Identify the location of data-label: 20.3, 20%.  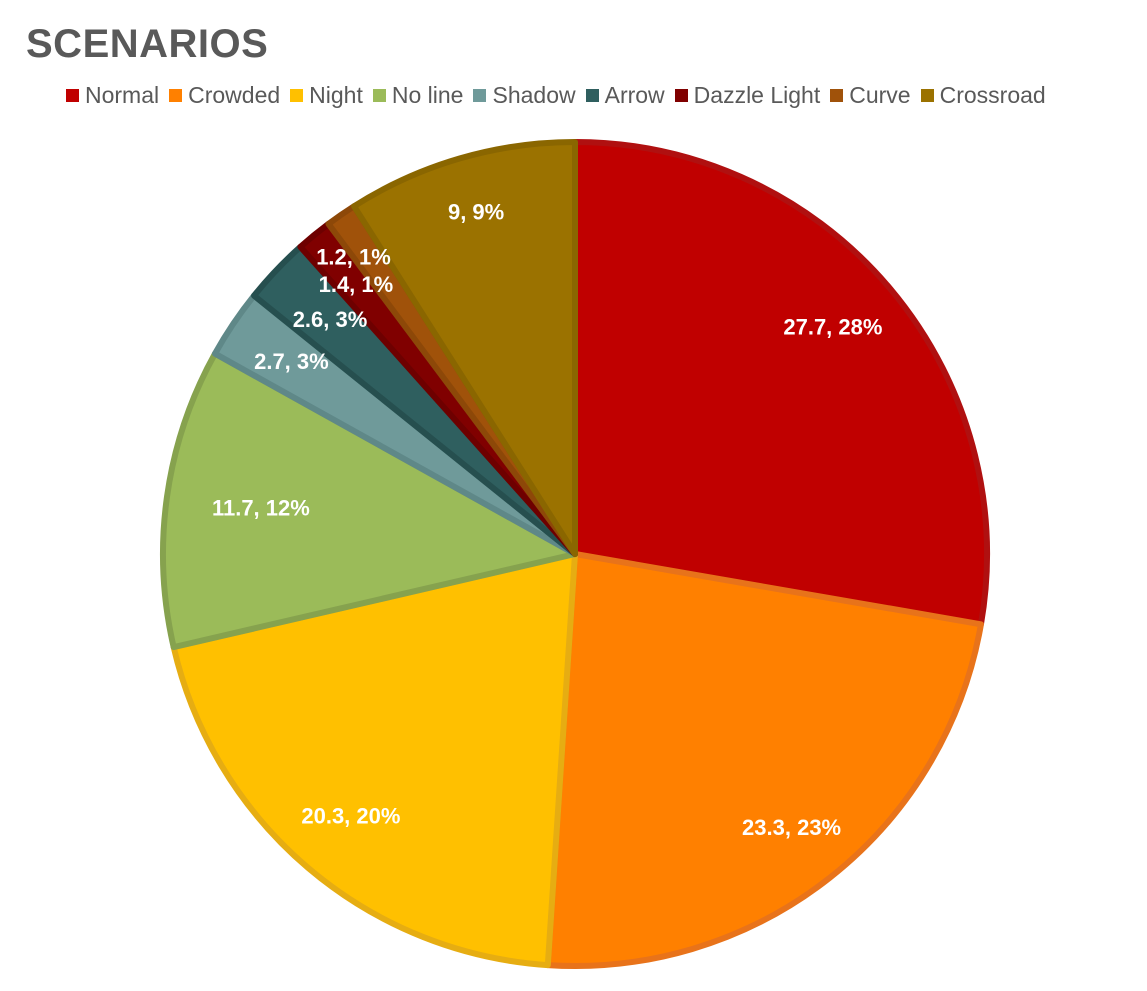
(350, 816).